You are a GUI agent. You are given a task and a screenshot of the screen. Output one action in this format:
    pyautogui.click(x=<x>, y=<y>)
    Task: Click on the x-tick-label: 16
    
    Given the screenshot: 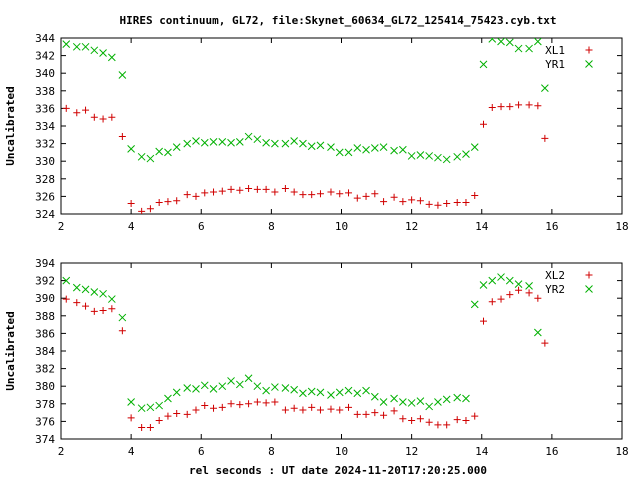 What is the action you would take?
    pyautogui.click(x=551, y=451)
    